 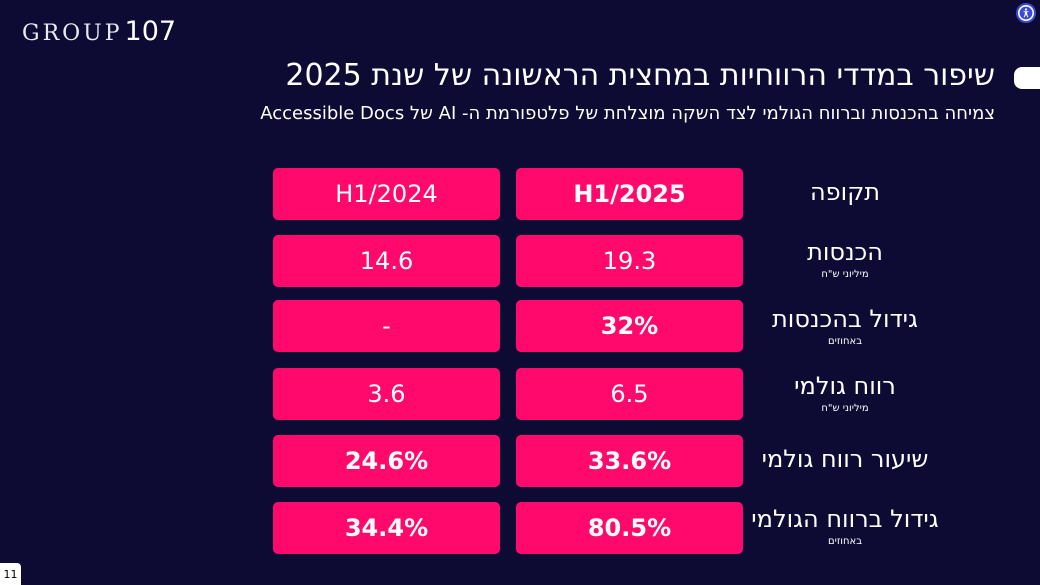 I want to click on cell-h1-2025: H1/2025, so click(x=629, y=194).